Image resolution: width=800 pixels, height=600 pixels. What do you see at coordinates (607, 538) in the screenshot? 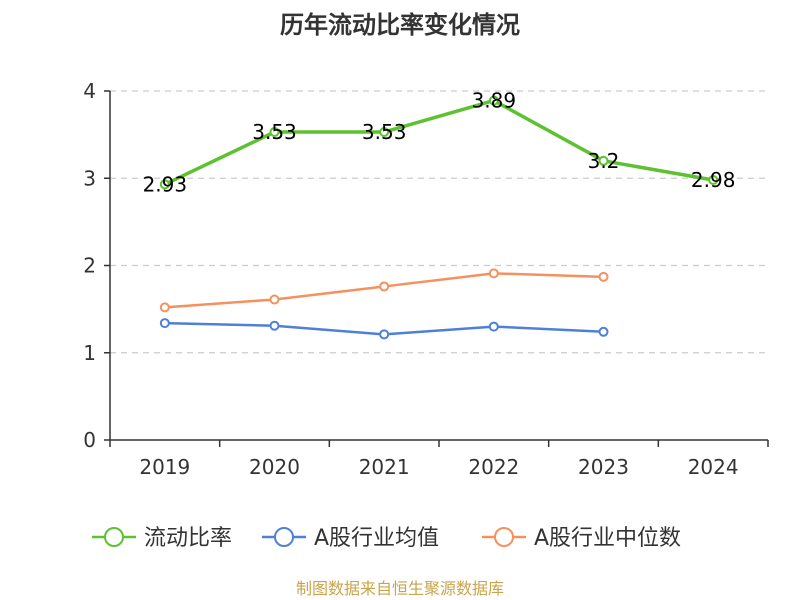
I see `legend-label: A股行业中位数` at bounding box center [607, 538].